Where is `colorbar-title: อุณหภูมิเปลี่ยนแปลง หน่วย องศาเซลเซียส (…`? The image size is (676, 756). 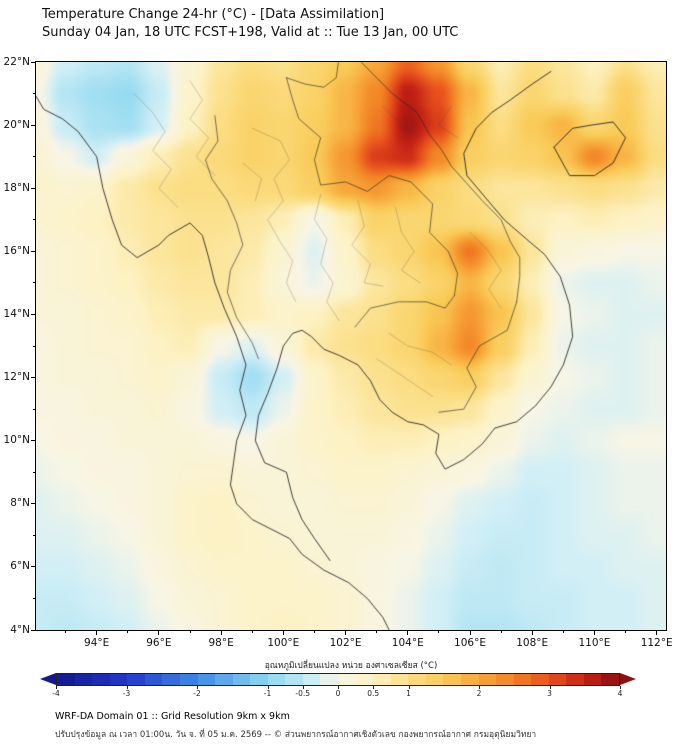
colorbar-title: อุณหภูมิเปลี่ยนแปลง หน่วย องศาเซลเซียส (… is located at coordinates (351, 666).